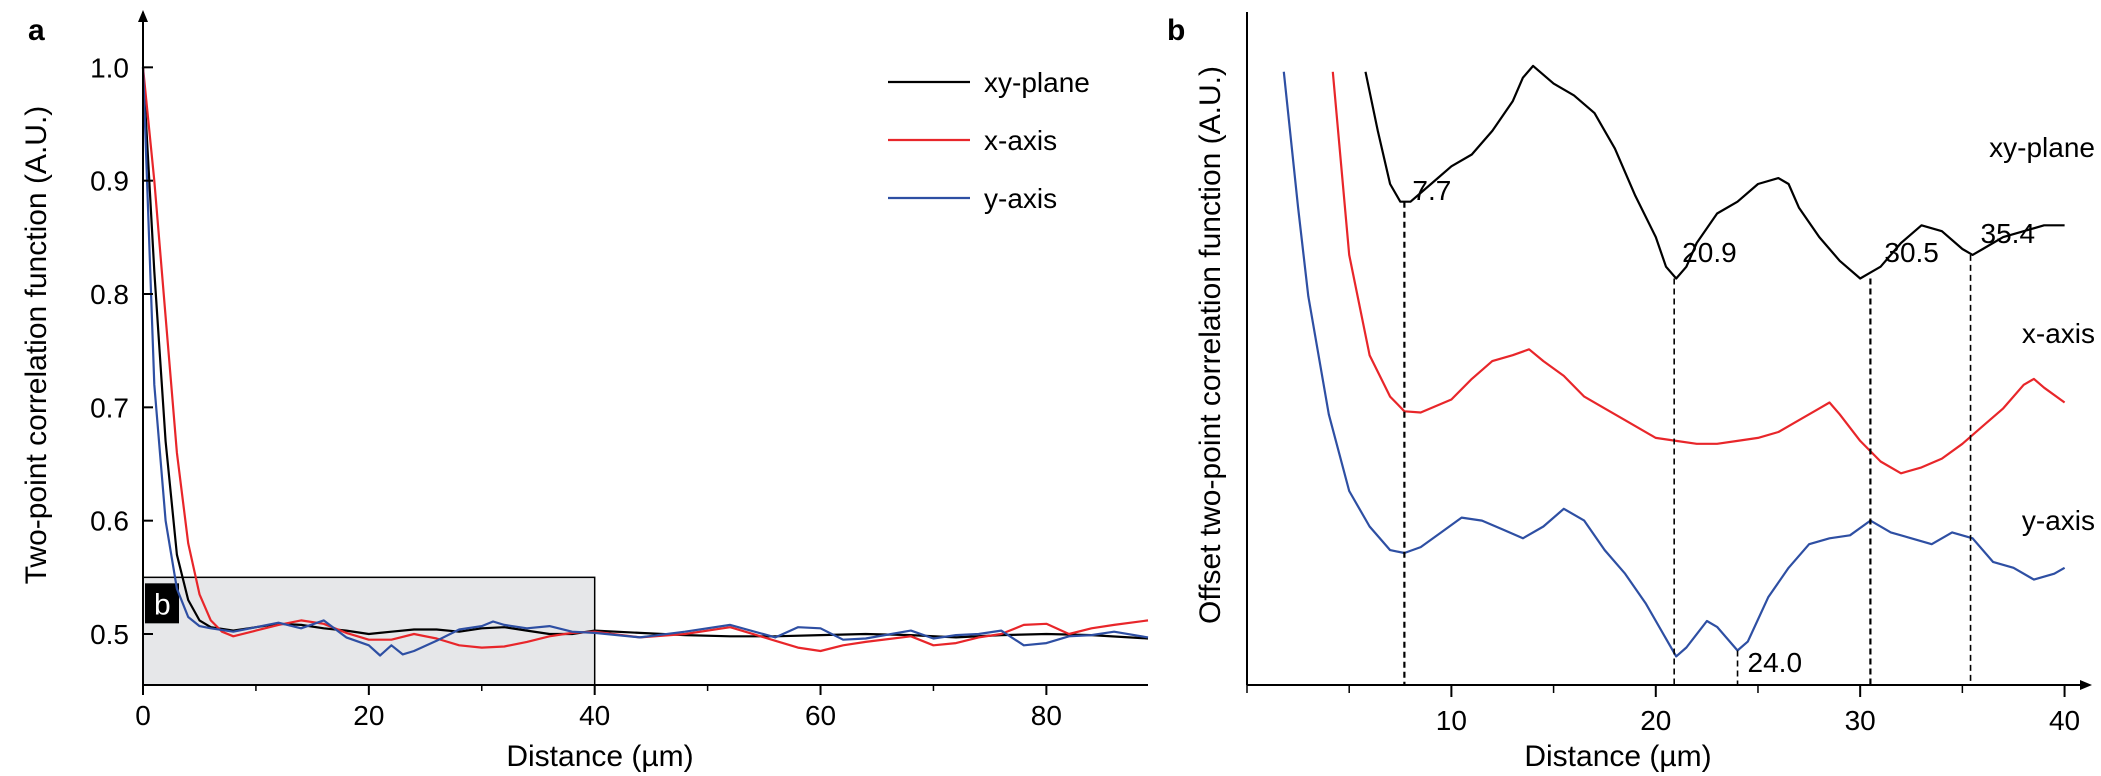  Describe the element at coordinates (2058, 520) in the screenshot. I see `series-label-y-axis: y-axis` at that location.